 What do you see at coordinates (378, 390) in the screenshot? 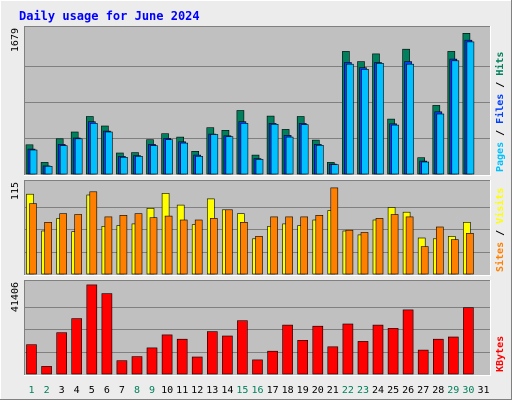
I see `x-tick-label: 24` at bounding box center [378, 390].